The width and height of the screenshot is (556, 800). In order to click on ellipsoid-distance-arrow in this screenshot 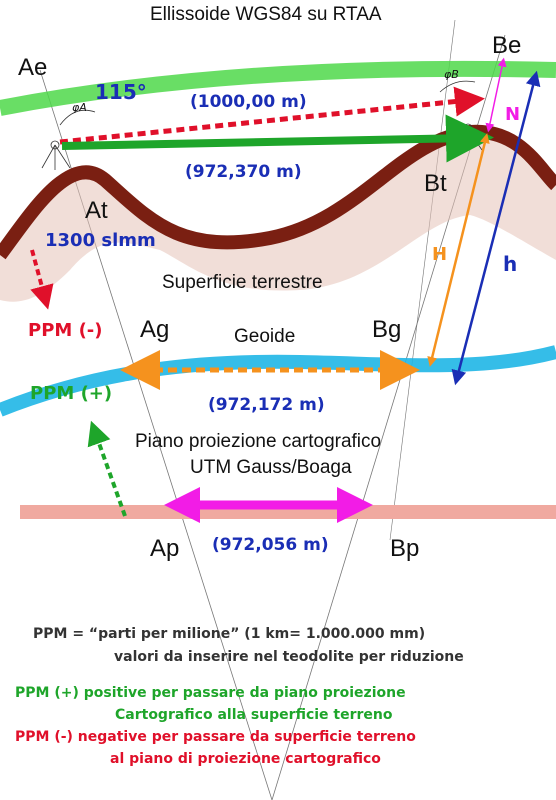, I will do `click(272, 115)`.